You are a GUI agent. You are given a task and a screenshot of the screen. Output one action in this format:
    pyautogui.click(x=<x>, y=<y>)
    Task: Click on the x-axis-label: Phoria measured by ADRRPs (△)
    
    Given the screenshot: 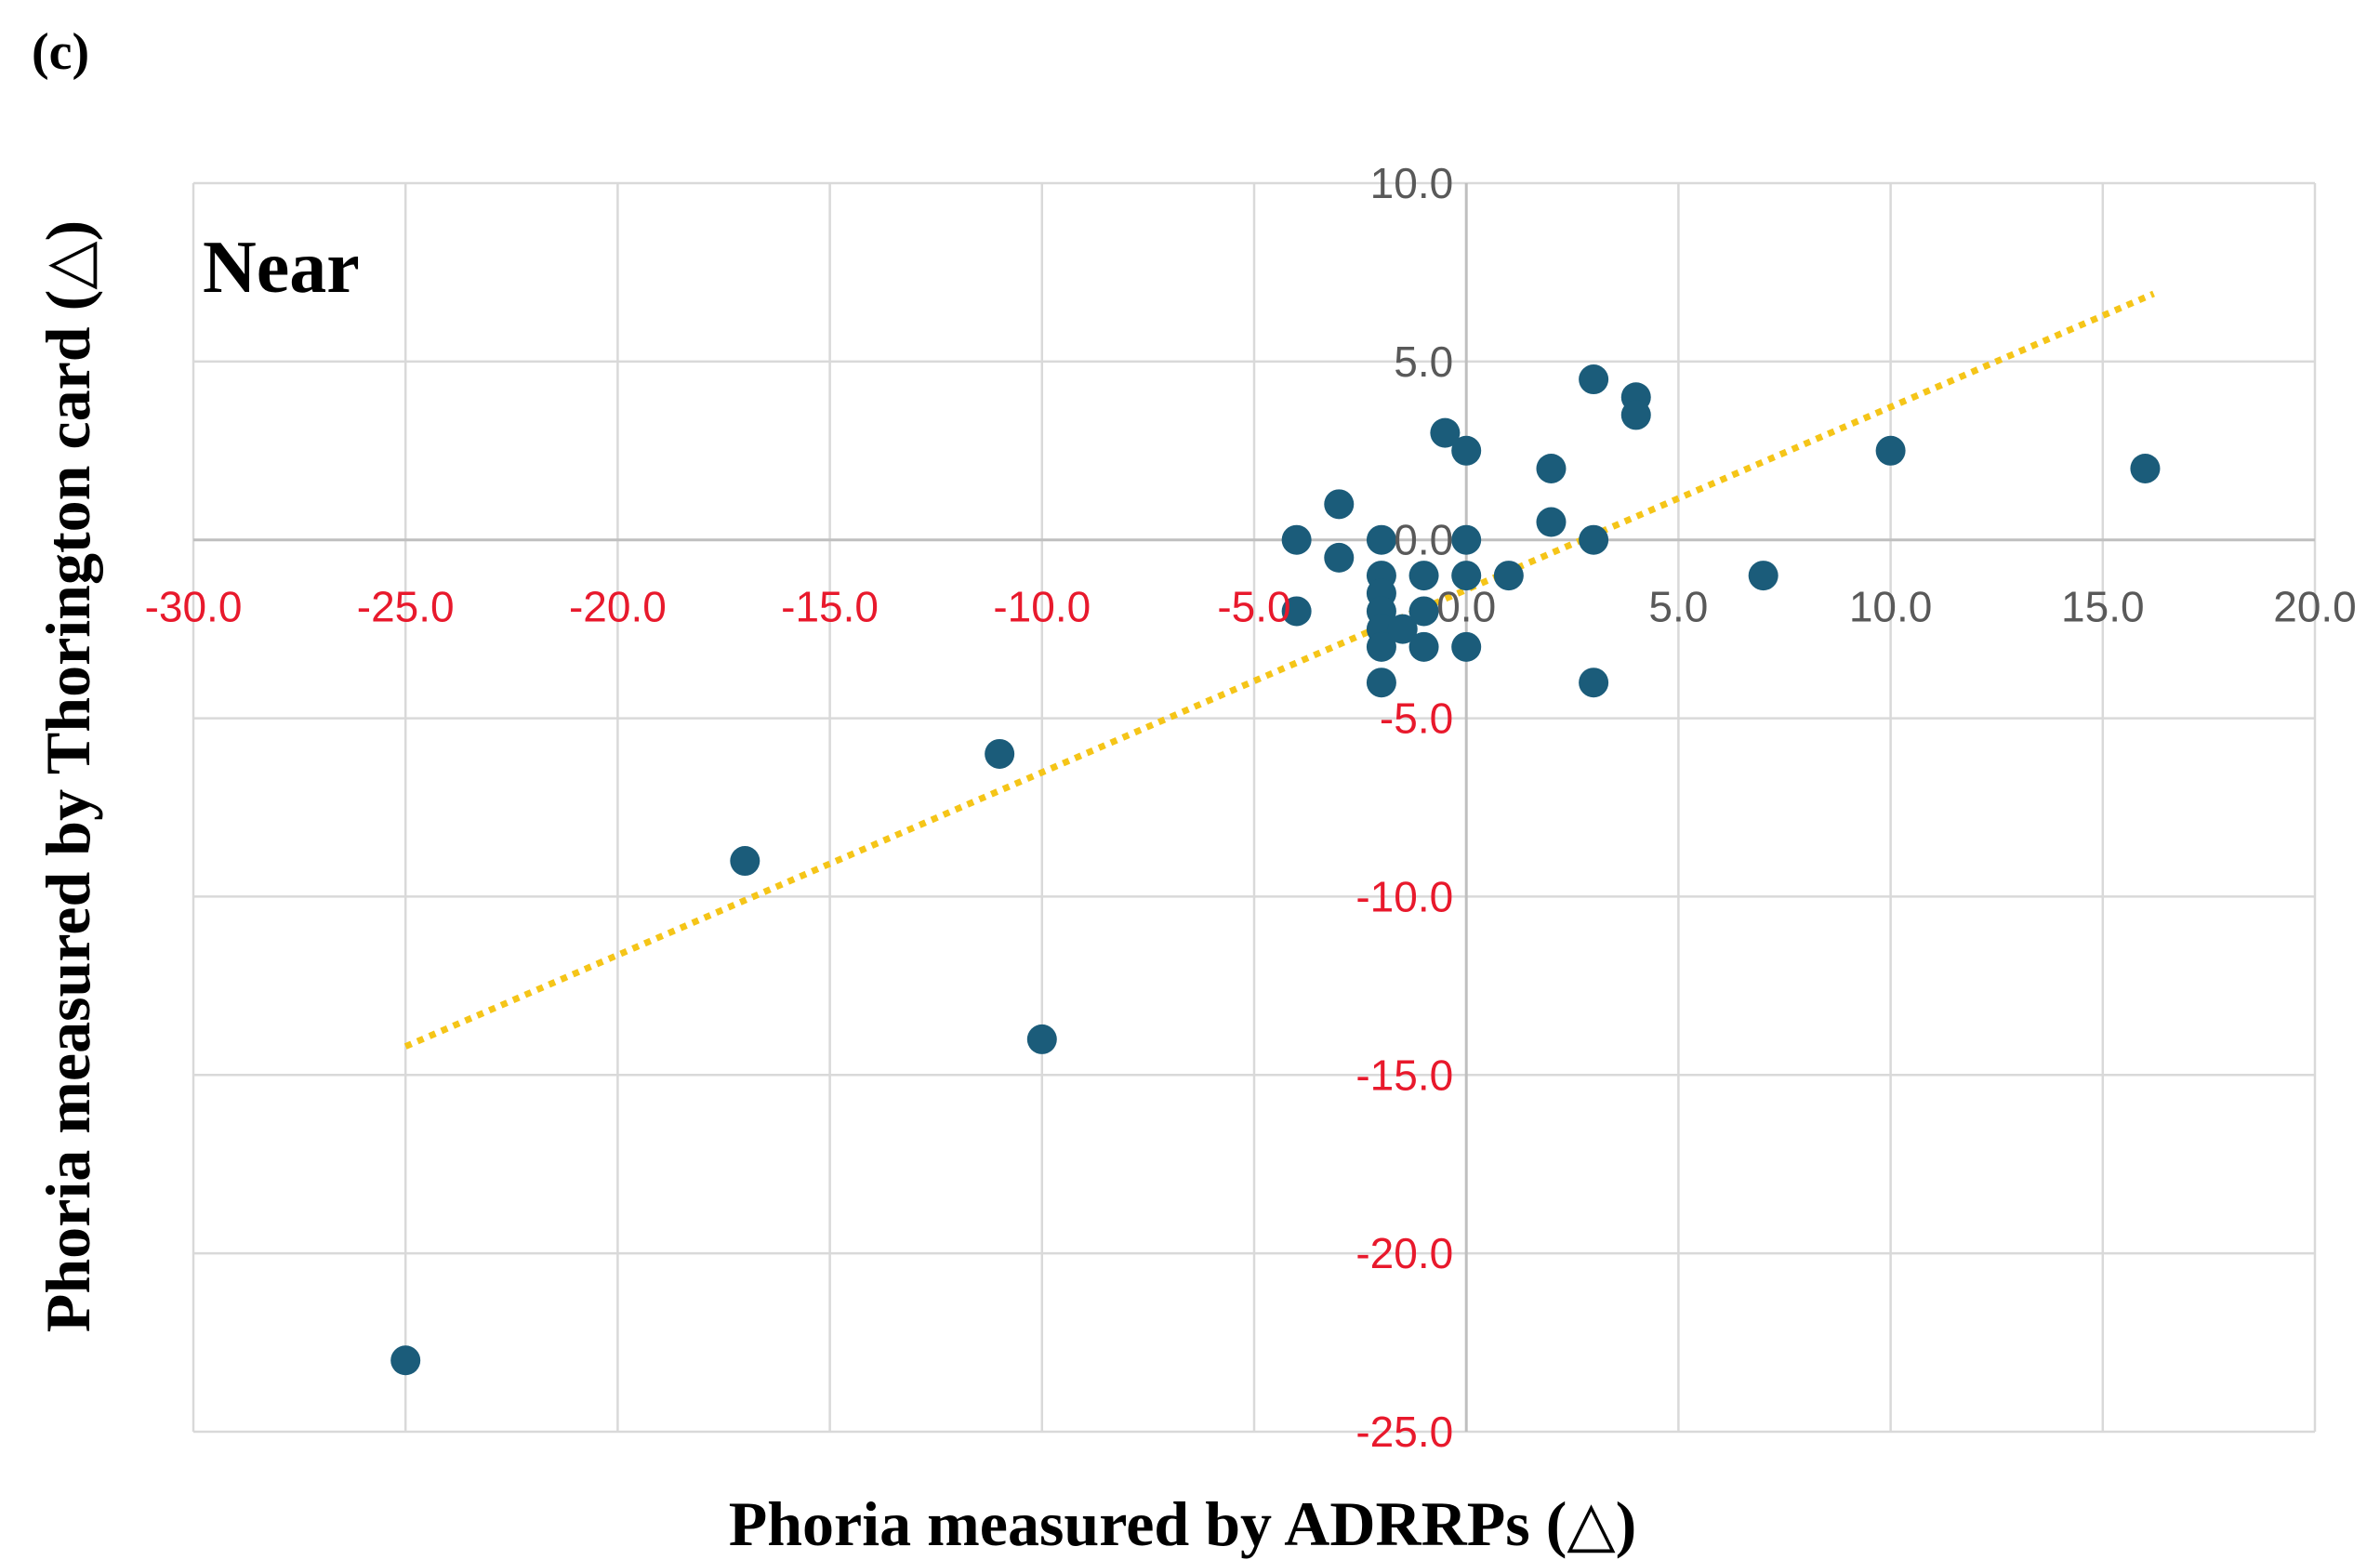 What is the action you would take?
    pyautogui.click(x=1183, y=1523)
    